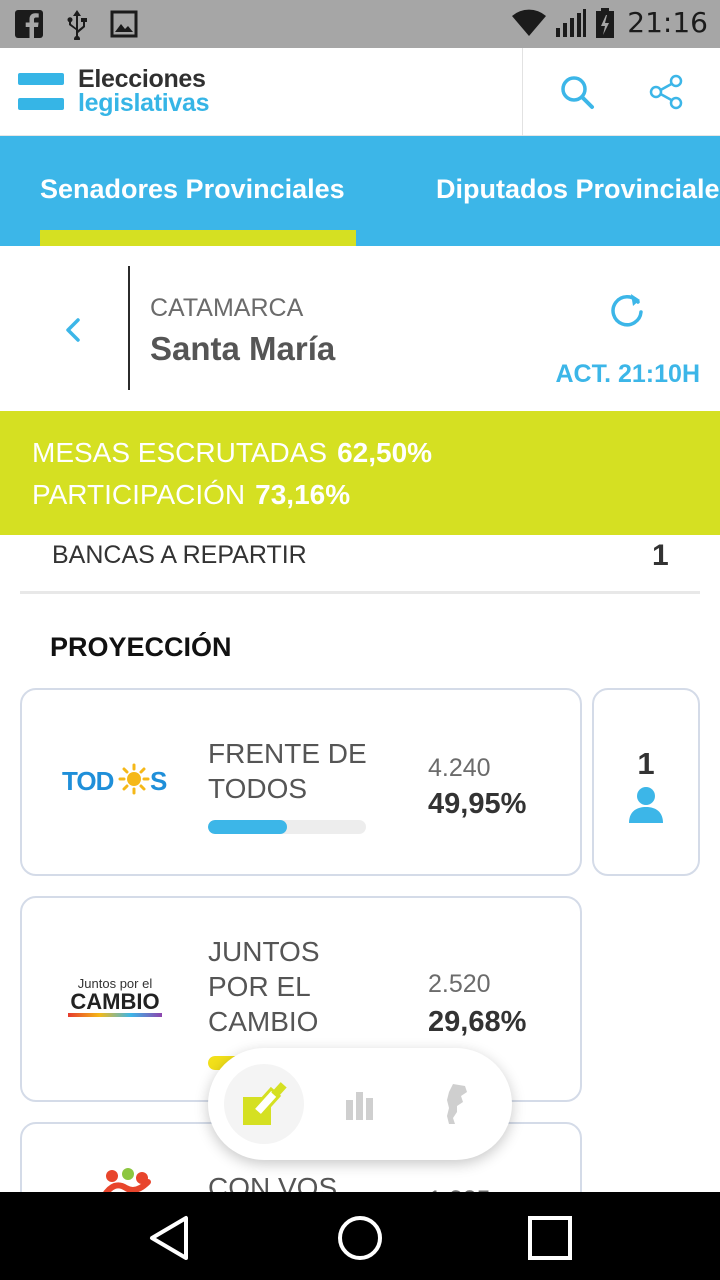 This screenshot has width=720, height=1280. Describe the element at coordinates (198, 238) in the screenshot. I see `active-tab-indicator` at that location.